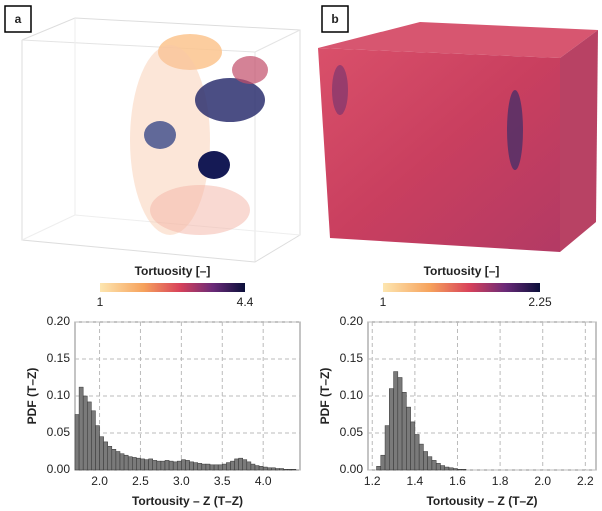 The image size is (602, 511). I want to click on x-tick-label: 2.2, so click(585, 481).